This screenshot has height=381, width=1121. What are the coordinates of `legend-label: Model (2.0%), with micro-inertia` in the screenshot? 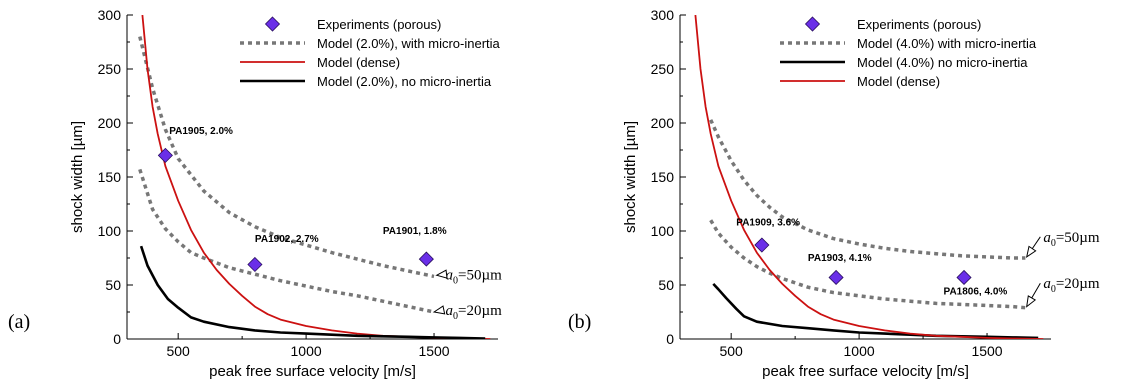 It's located at (409, 43).